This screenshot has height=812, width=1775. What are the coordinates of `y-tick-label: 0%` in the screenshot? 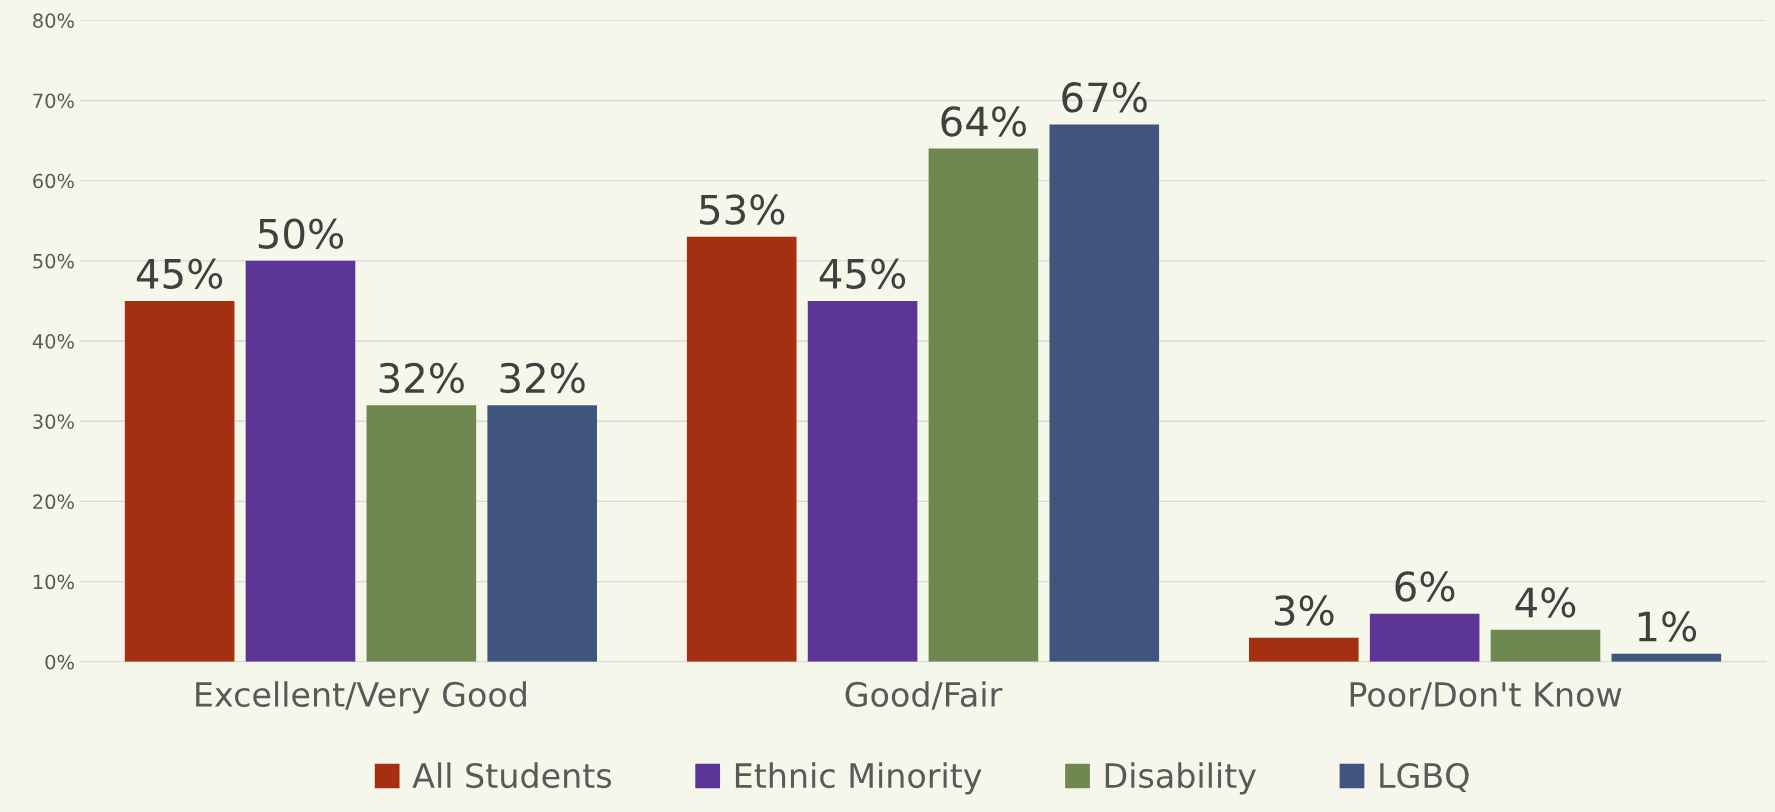 It's located at (59, 662).